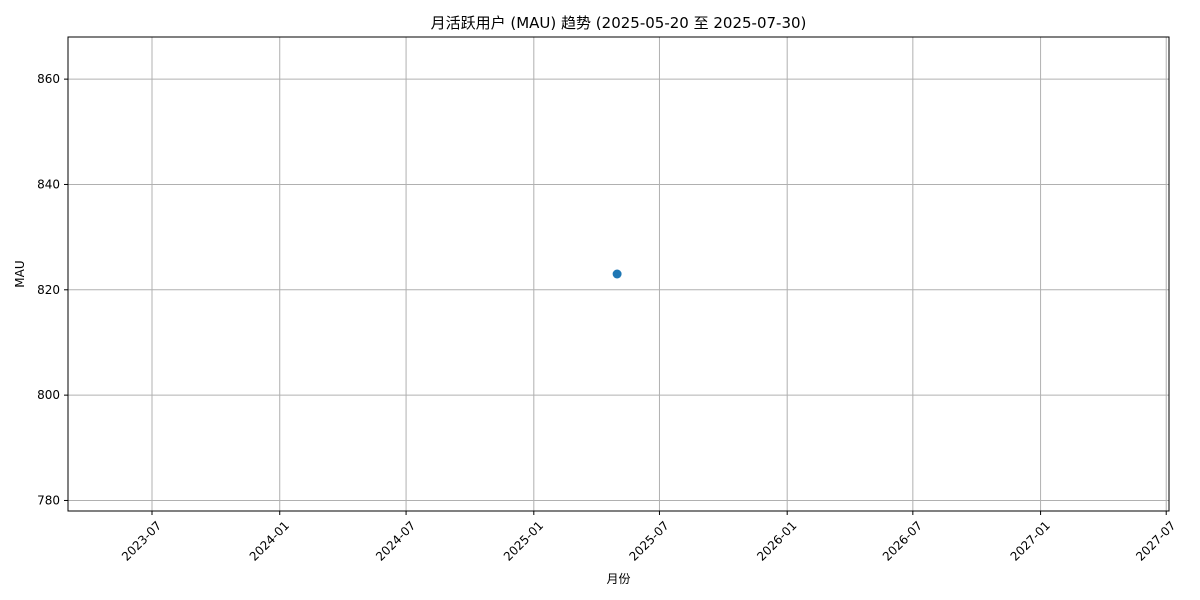 This screenshot has width=1200, height=600. What do you see at coordinates (523, 540) in the screenshot?
I see `x-tick-label: 2025-01` at bounding box center [523, 540].